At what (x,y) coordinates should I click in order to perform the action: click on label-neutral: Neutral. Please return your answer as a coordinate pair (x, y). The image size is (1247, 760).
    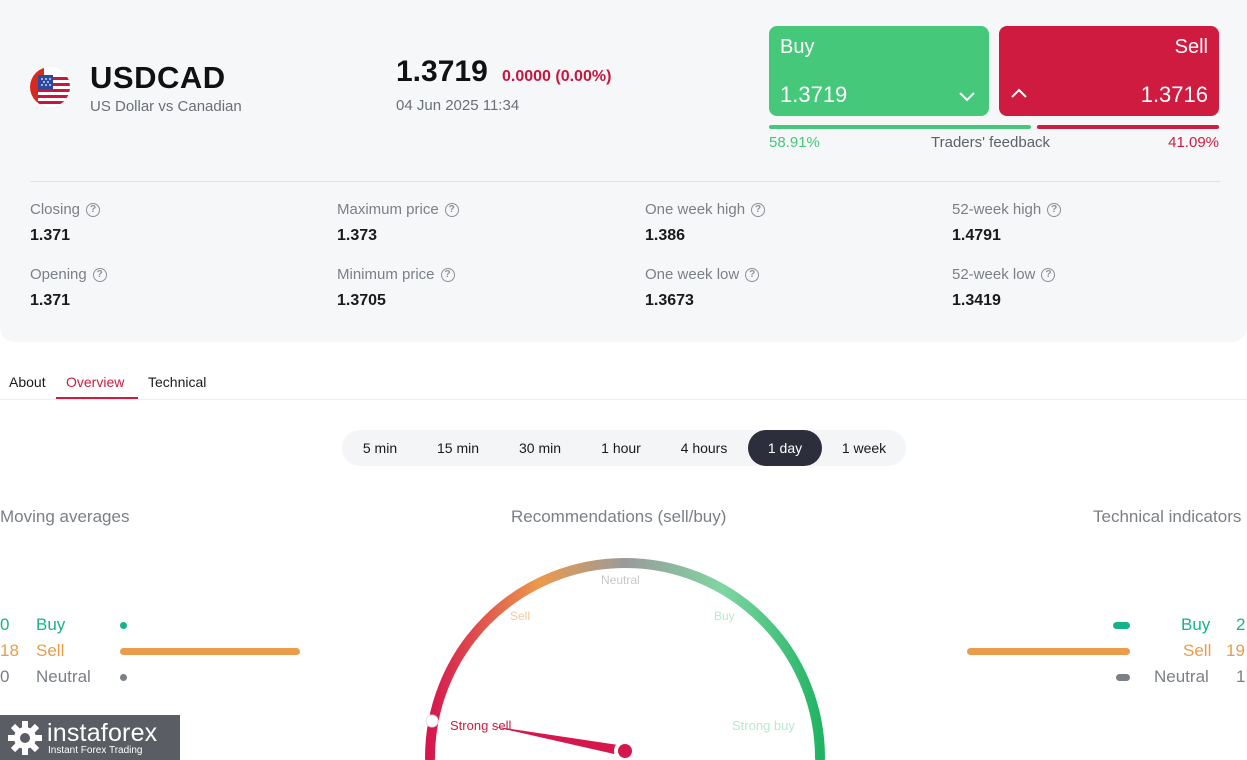
    Looking at the image, I should click on (620, 580).